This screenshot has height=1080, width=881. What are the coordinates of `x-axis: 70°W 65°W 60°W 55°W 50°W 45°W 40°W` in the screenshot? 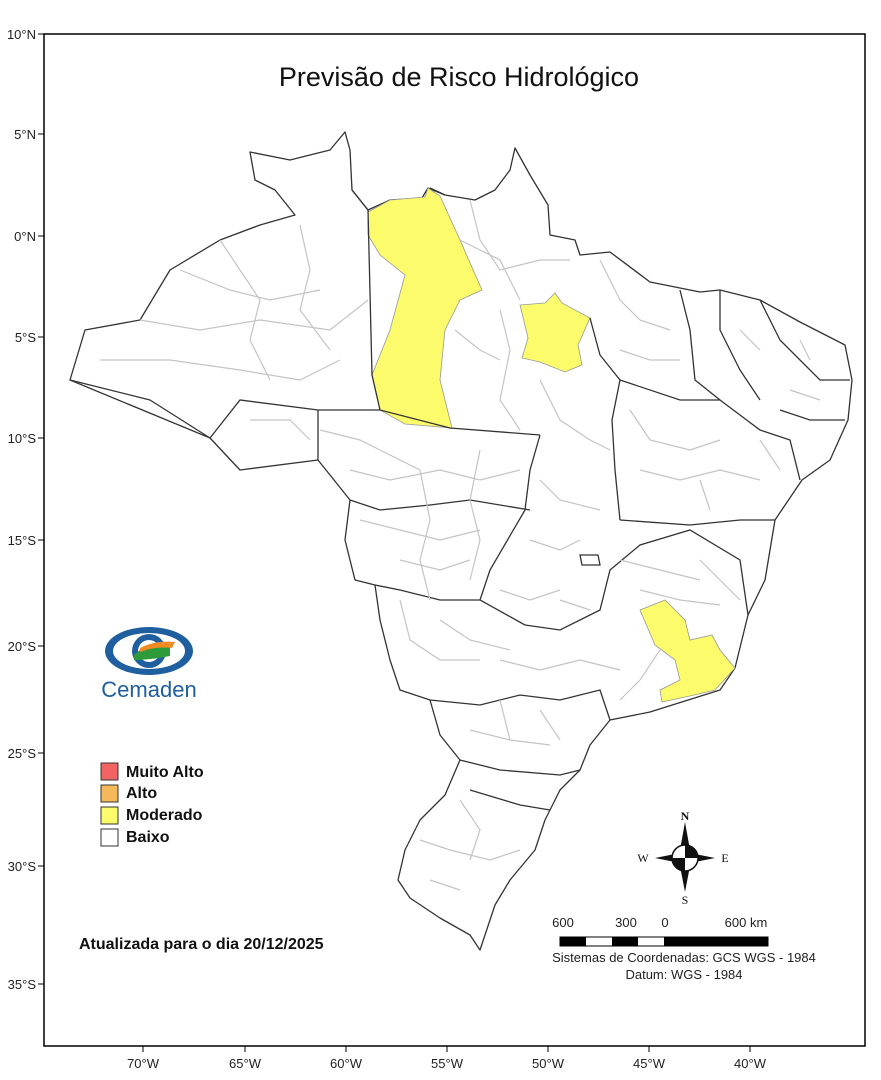 It's located at (447, 1058).